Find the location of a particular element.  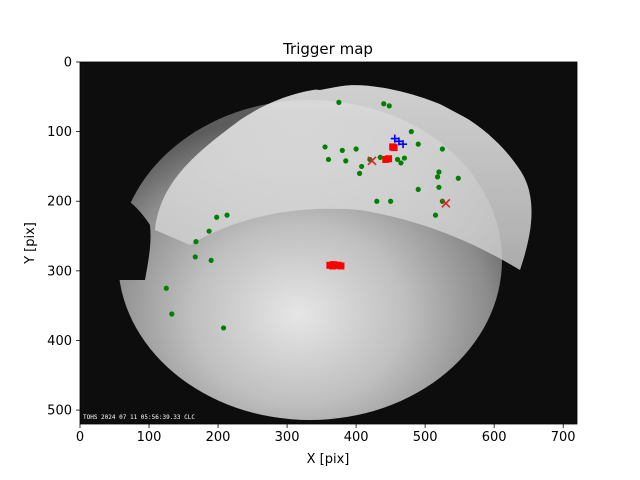

chart-title: Trigger map is located at coordinates (327, 49).